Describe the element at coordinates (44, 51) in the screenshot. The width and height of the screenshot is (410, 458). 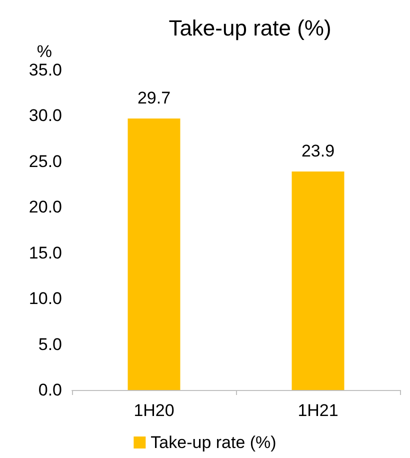
I see `y-axis-title: %` at that location.